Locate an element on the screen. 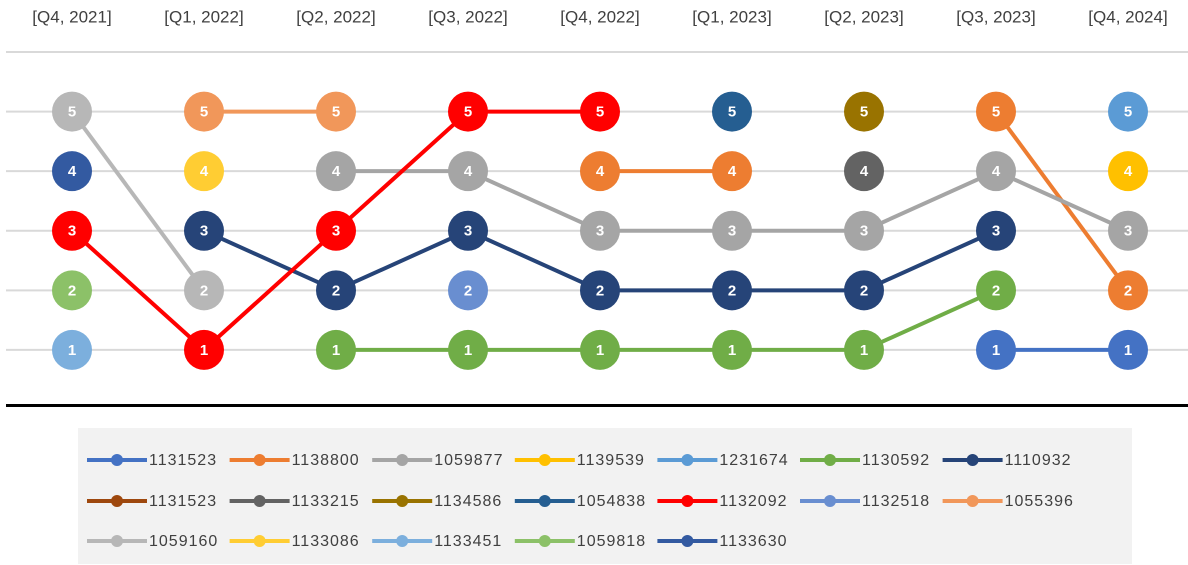 The image size is (1188, 565). x-tick-label: [Q4, 2022] is located at coordinates (599, 16).